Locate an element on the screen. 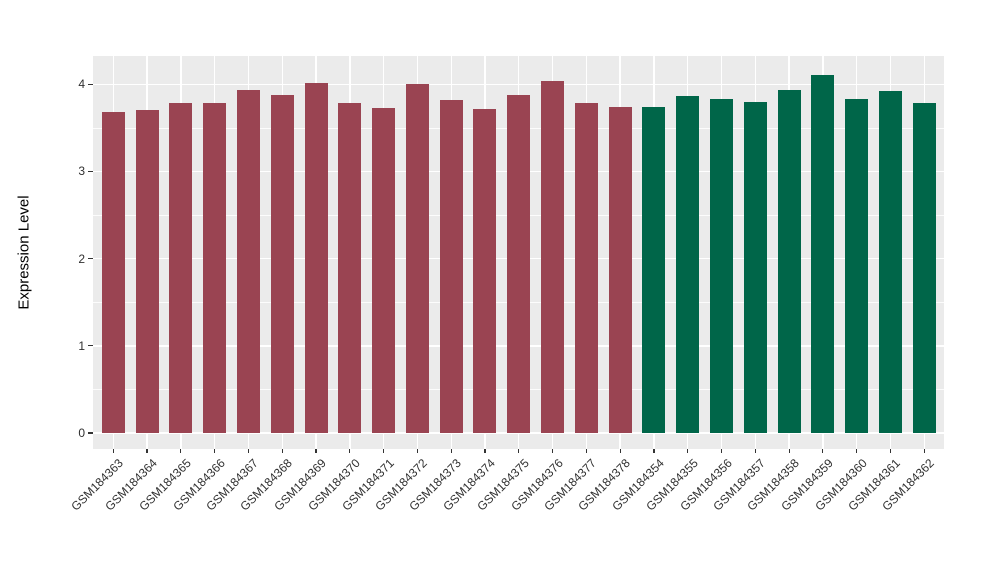 Image resolution: width=1000 pixels, height=580 pixels. y-tick-label: 3 is located at coordinates (81, 171).